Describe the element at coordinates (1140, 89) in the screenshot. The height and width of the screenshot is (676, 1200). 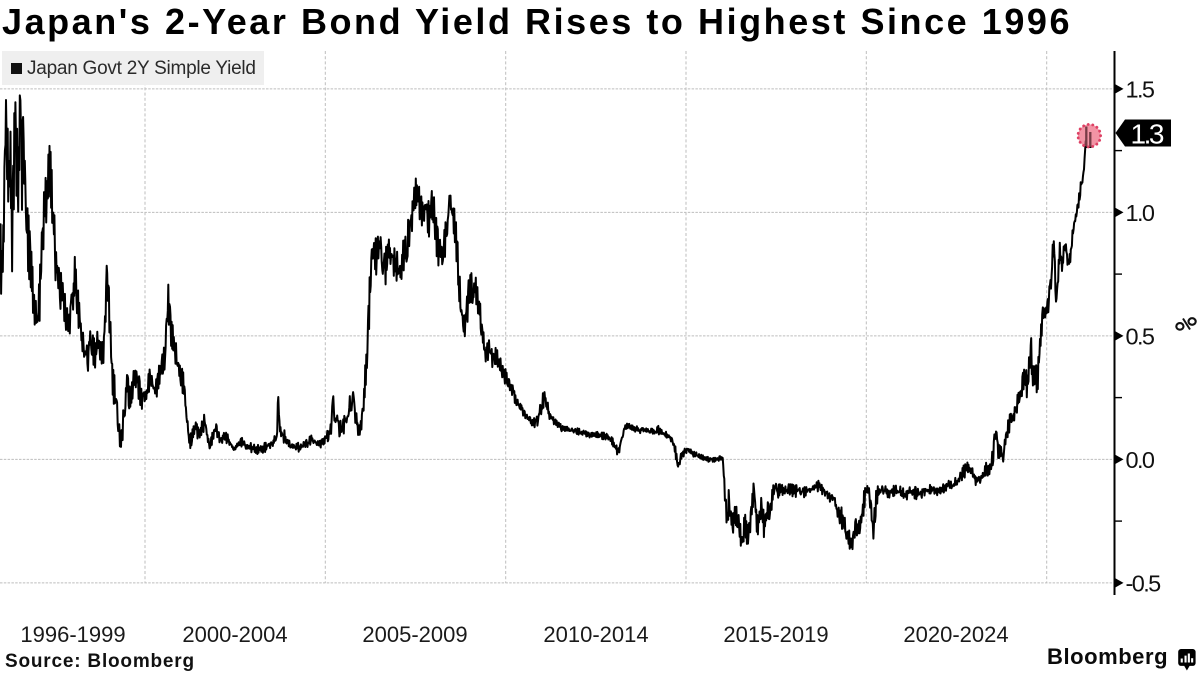
I see `svg-text: 1.5` at that location.